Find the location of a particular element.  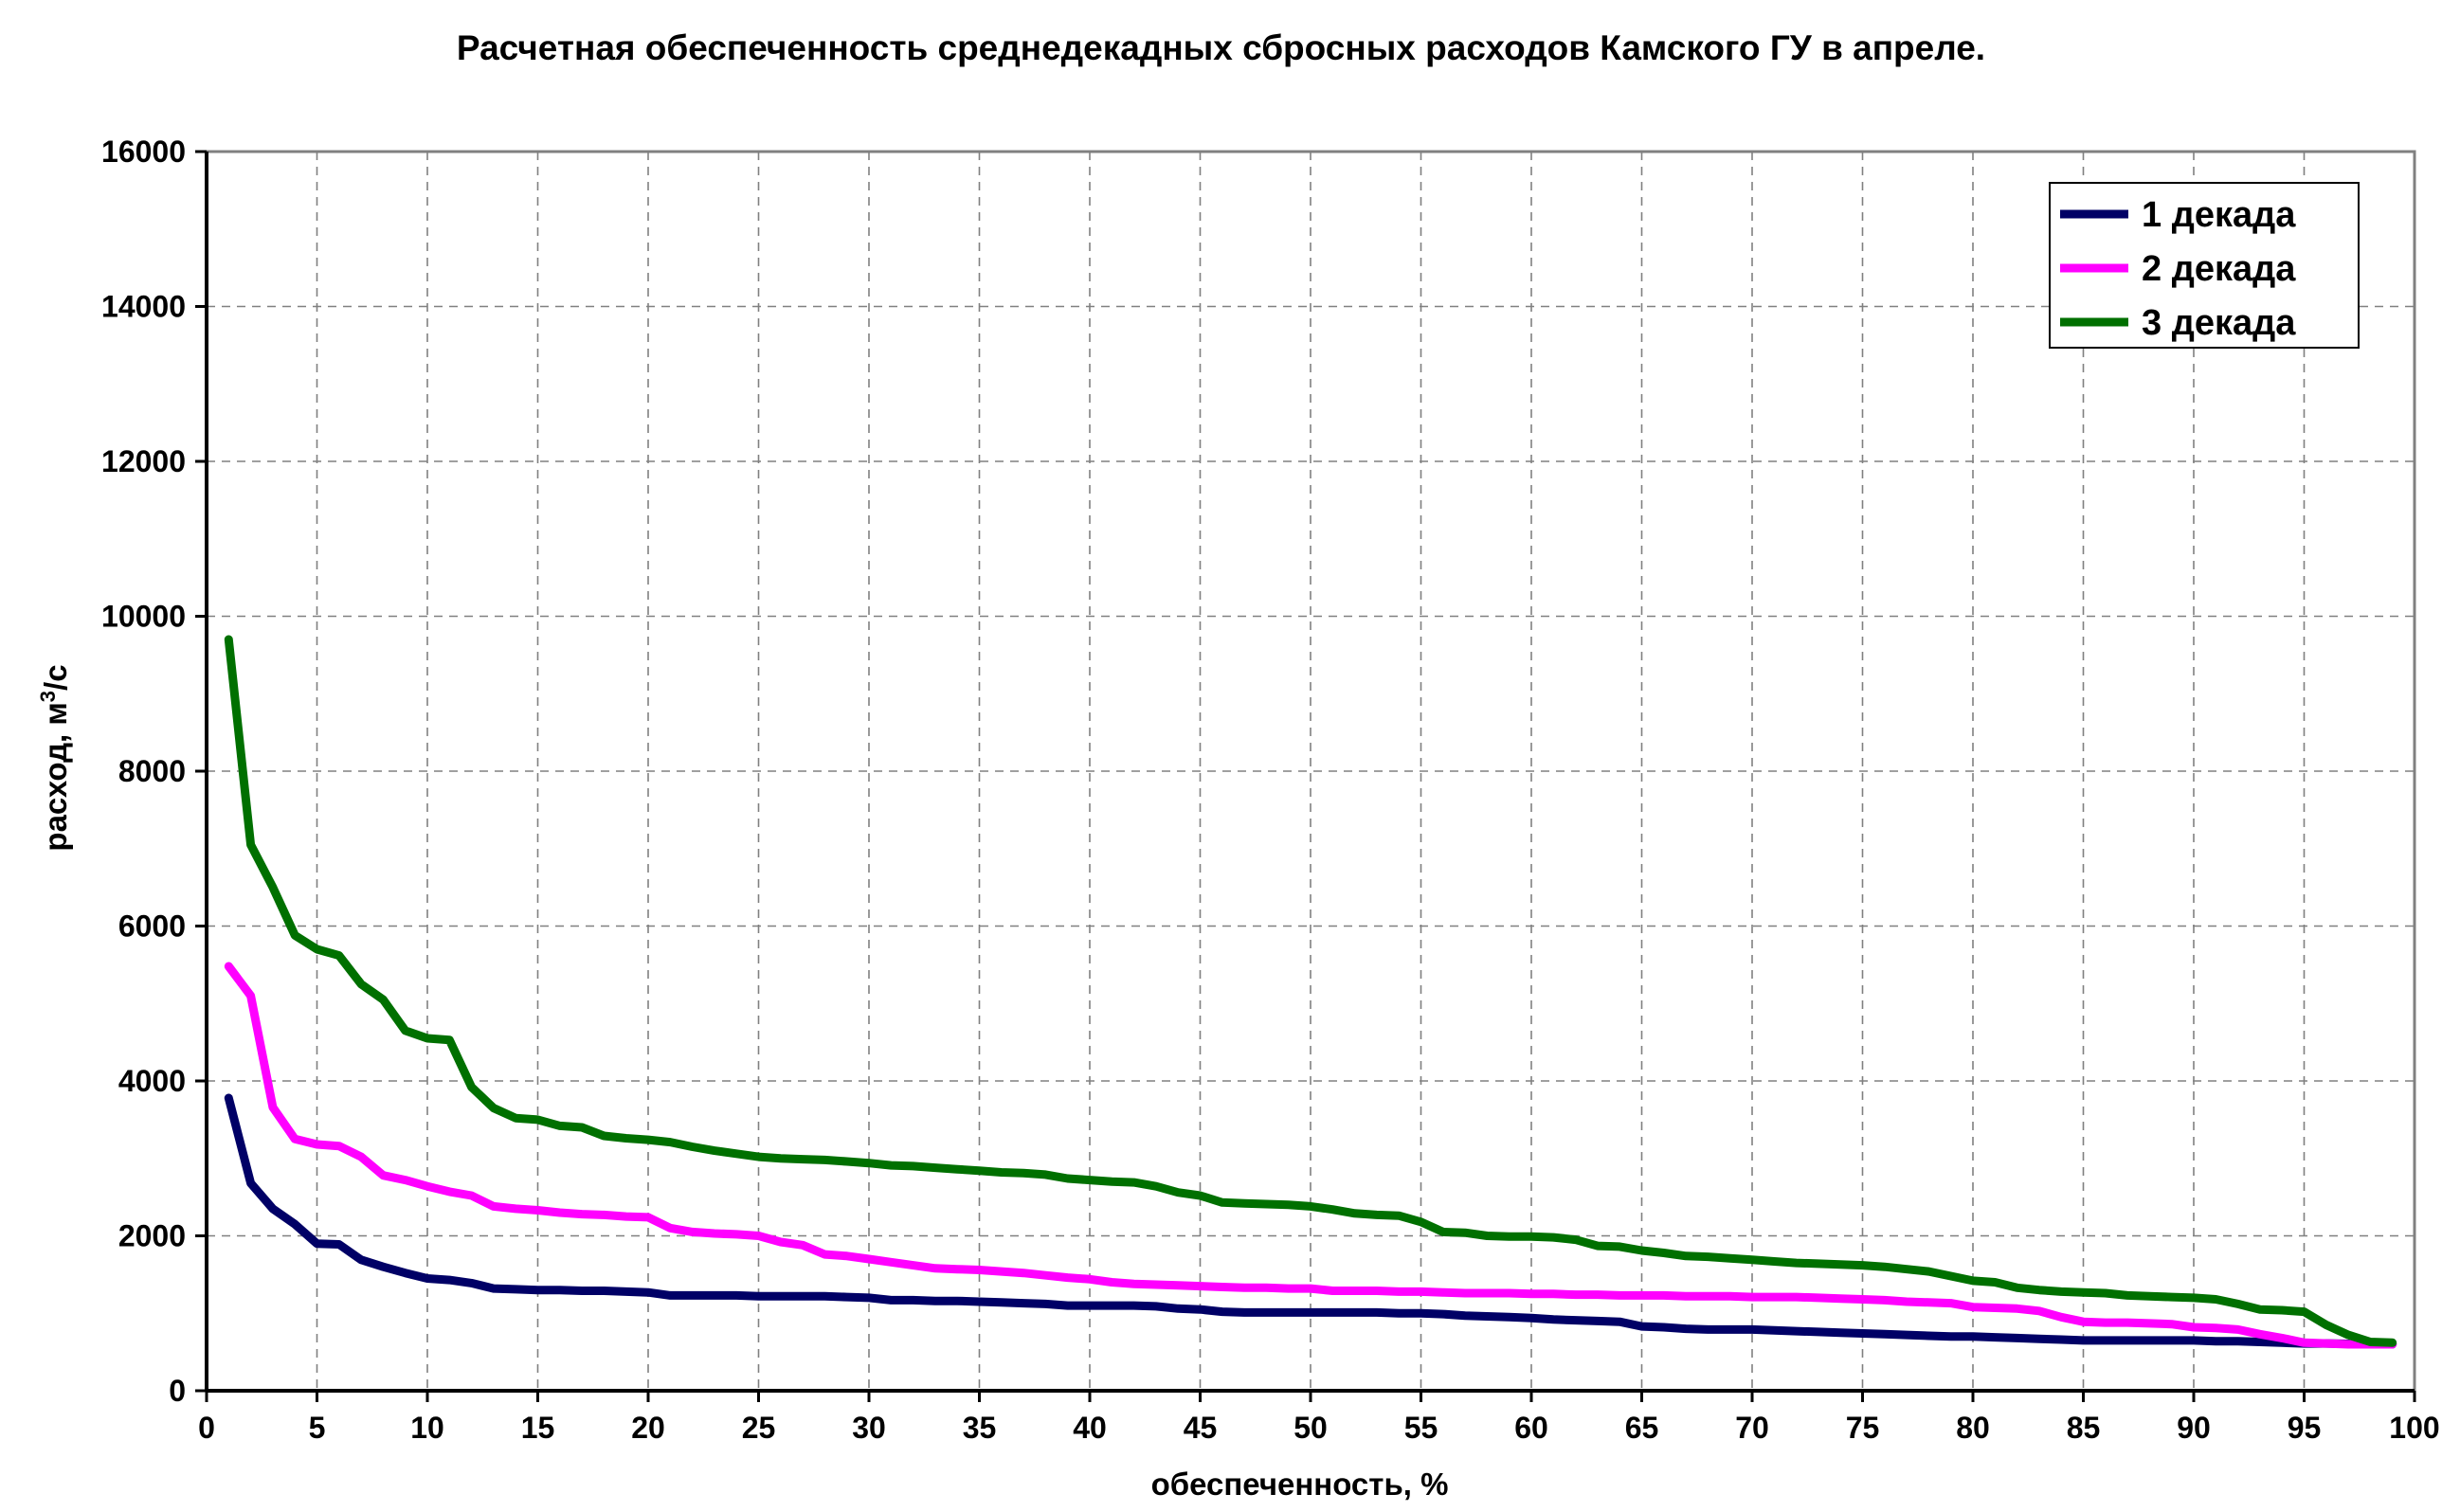

legend-label-1: 1 декада is located at coordinates (2219, 215).